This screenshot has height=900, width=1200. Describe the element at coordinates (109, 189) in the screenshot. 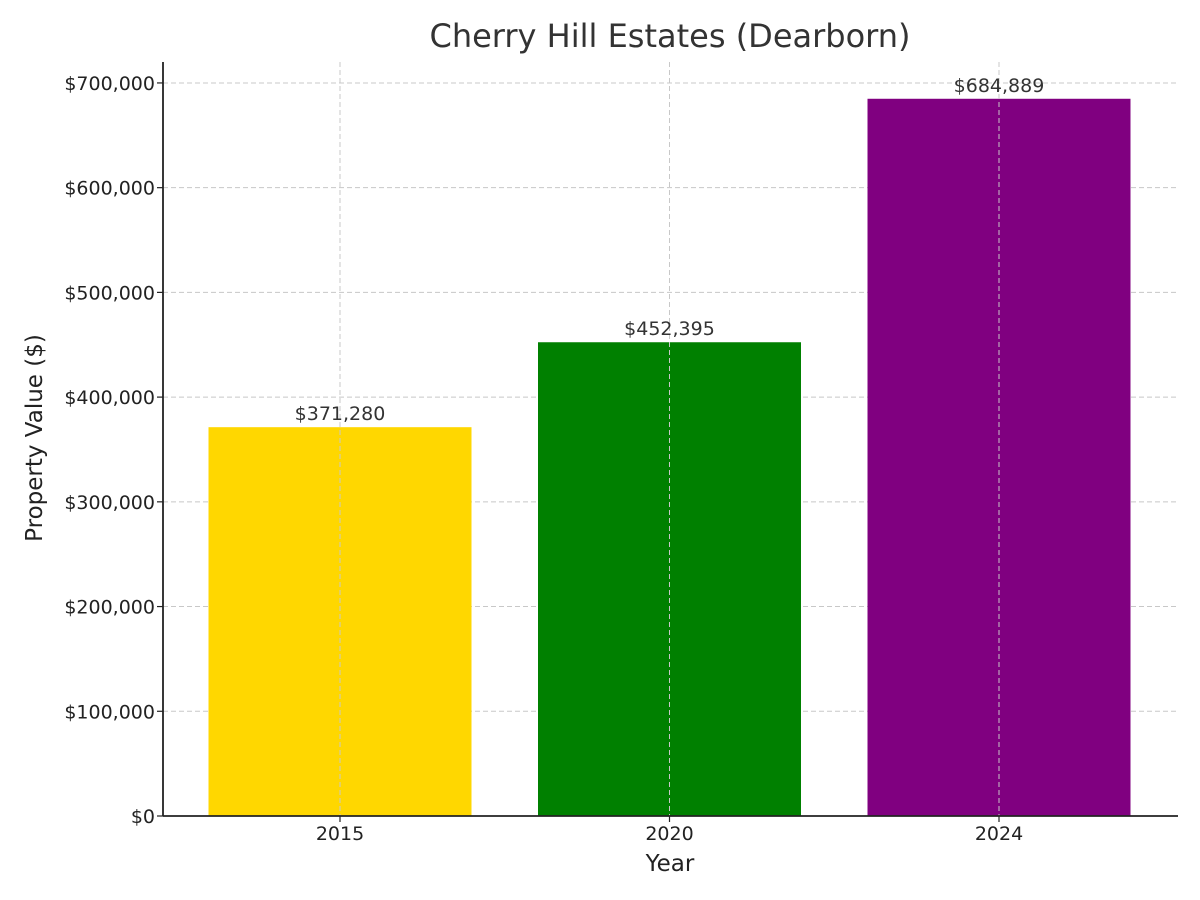

I see `y-tick-label: $600,000` at that location.